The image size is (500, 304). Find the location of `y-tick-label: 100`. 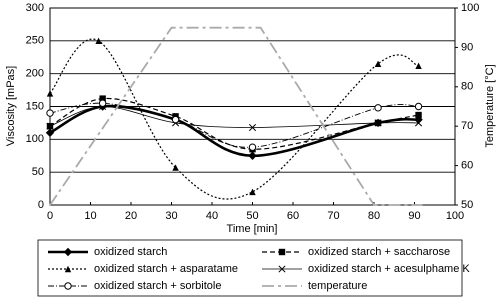

y-tick-label: 100 is located at coordinates (35, 139).